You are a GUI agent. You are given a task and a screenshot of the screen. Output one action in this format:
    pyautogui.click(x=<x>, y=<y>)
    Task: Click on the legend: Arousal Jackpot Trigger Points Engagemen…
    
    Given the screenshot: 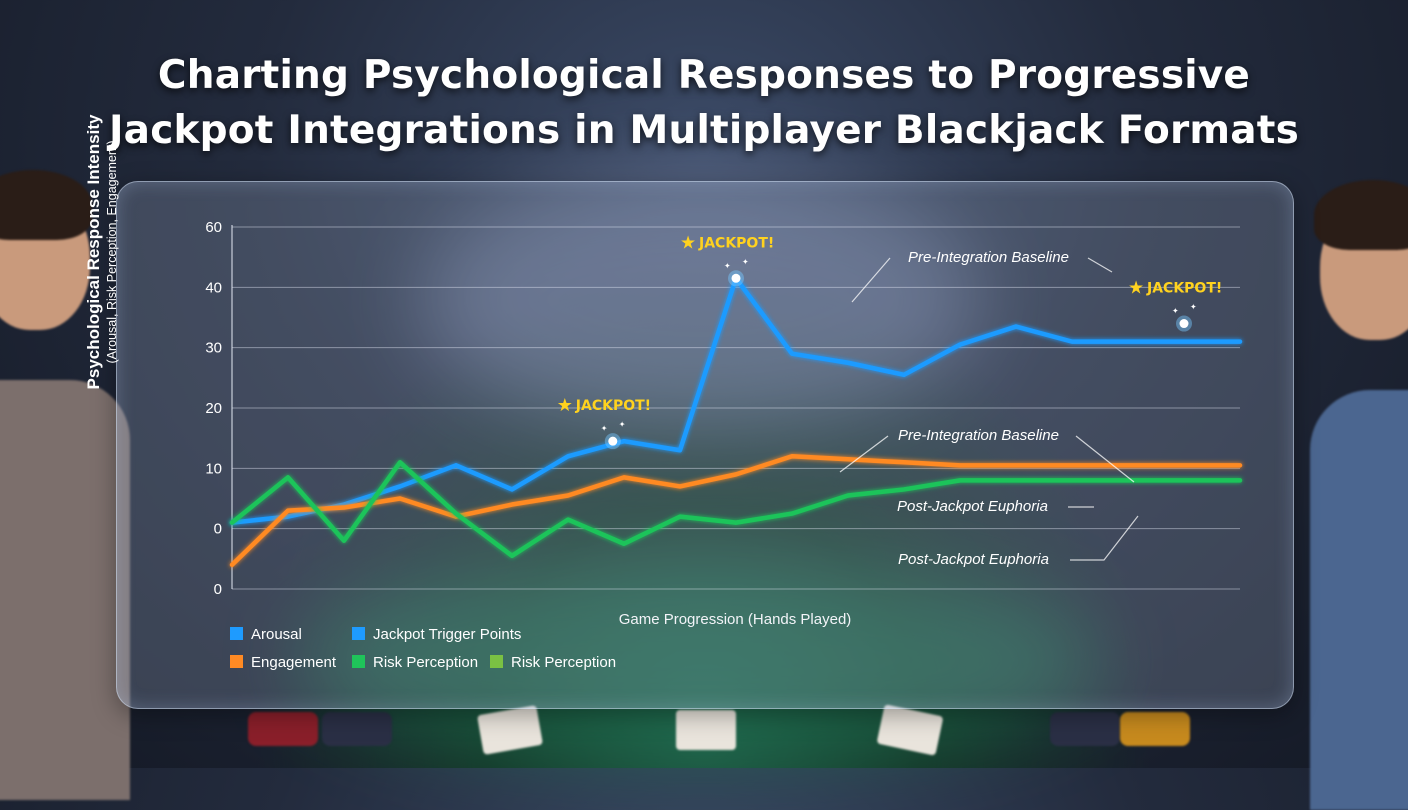 What is the action you would take?
    pyautogui.click(x=440, y=656)
    